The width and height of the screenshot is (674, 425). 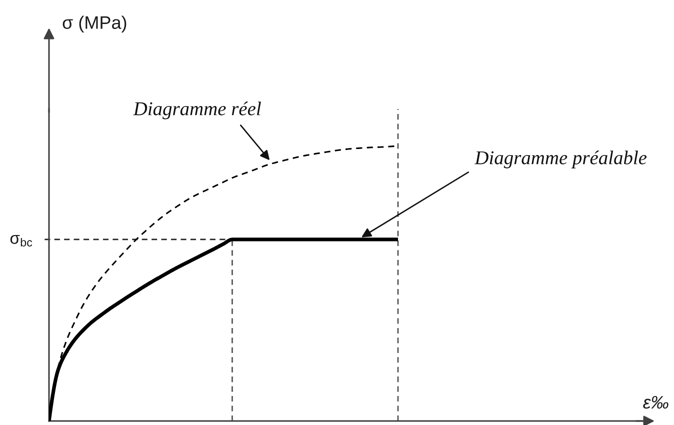 I want to click on x-axis-title: ε‰, so click(x=655, y=402).